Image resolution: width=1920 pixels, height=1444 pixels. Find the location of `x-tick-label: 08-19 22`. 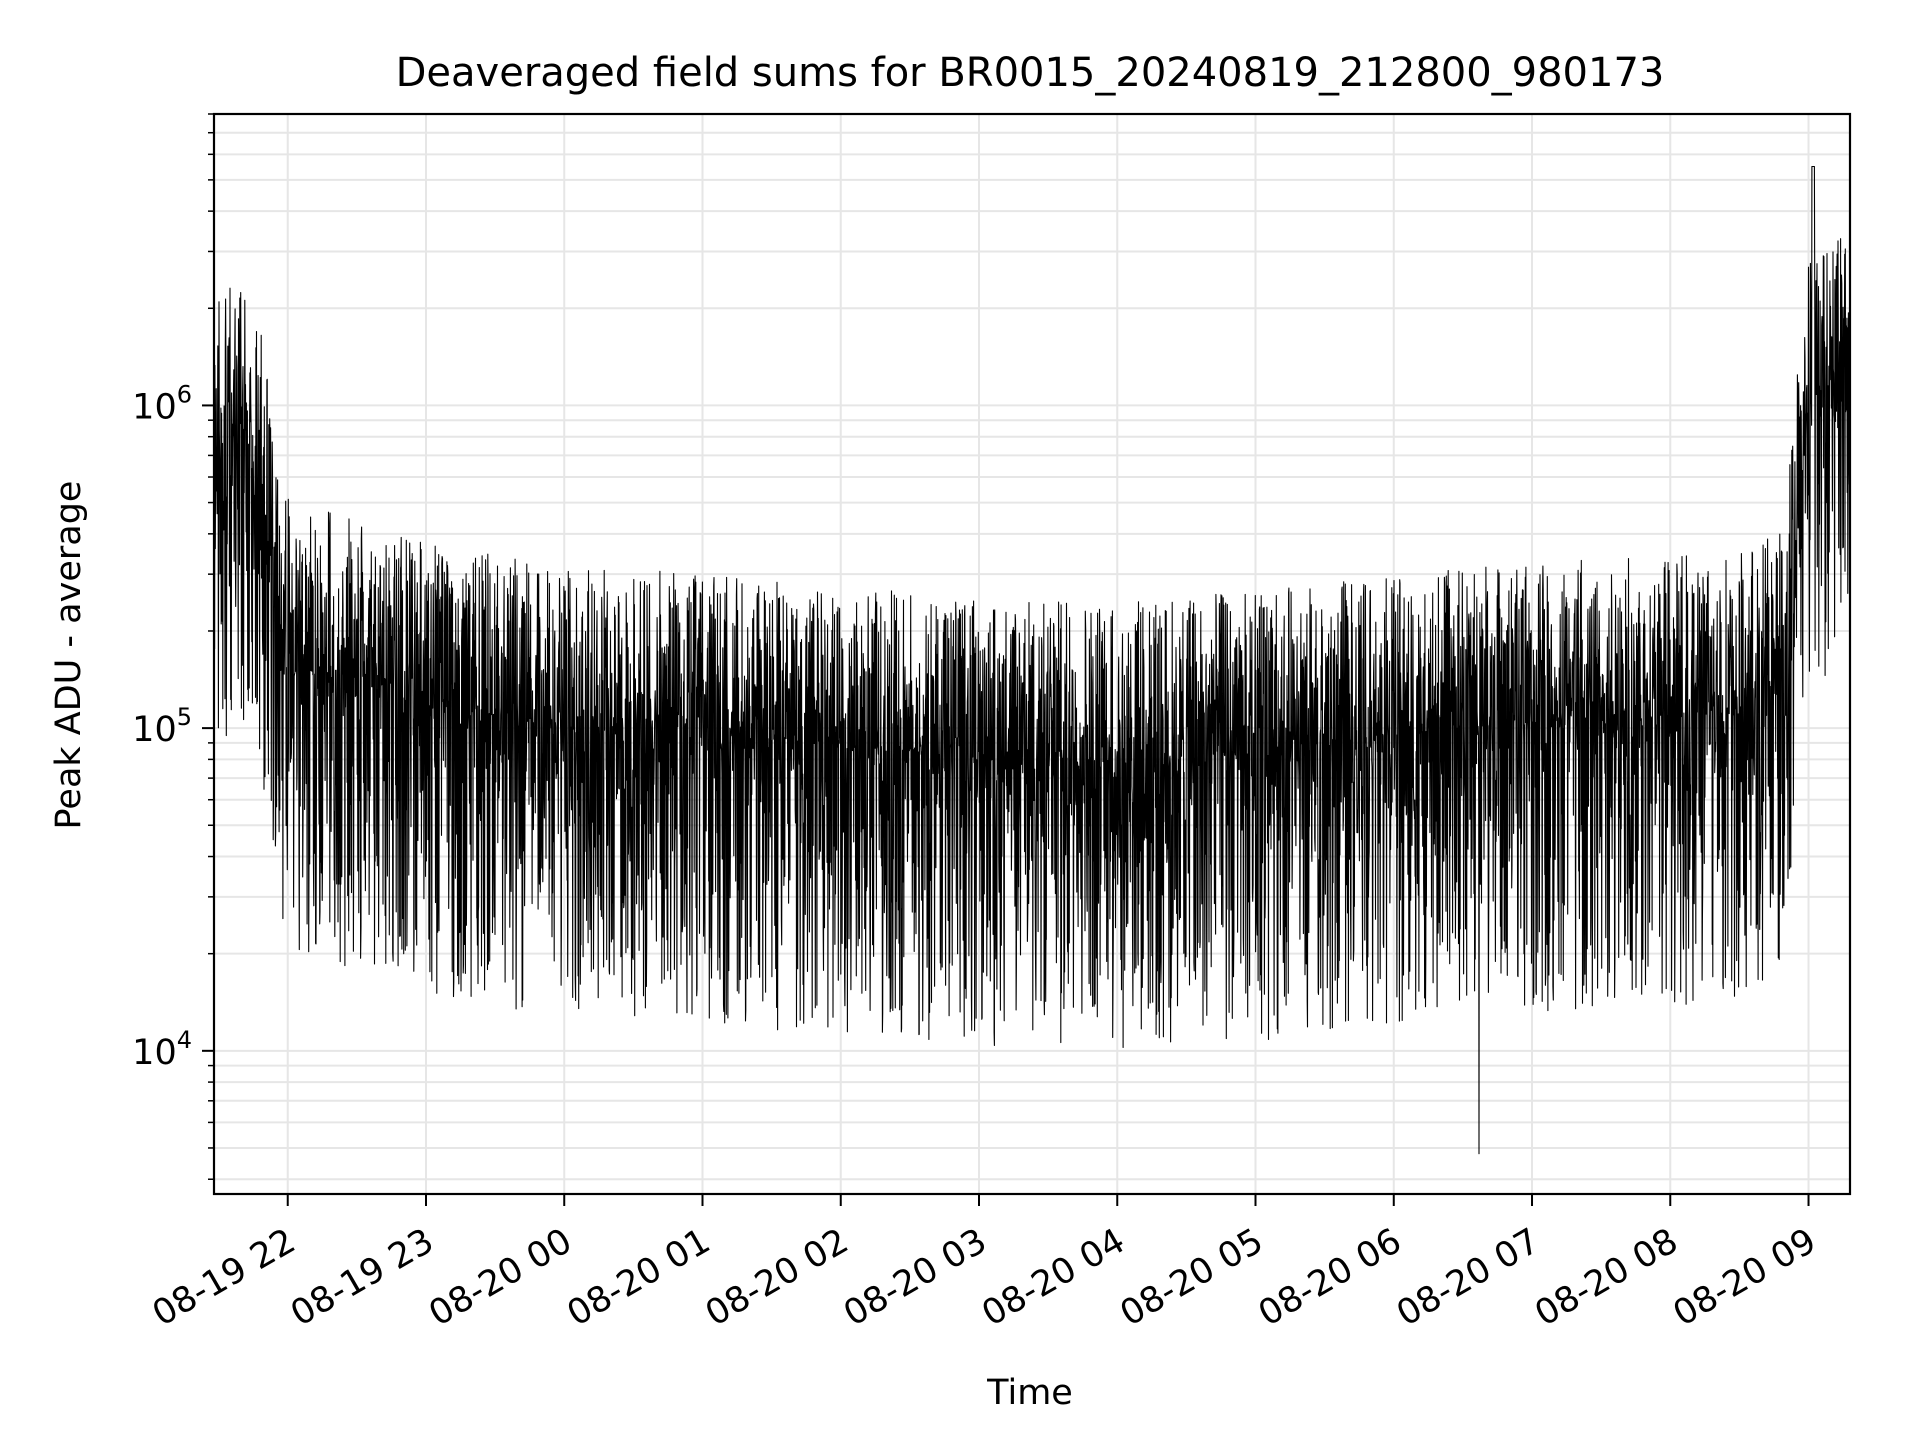

x-tick-label: 08-19 22 is located at coordinates (224, 1277).